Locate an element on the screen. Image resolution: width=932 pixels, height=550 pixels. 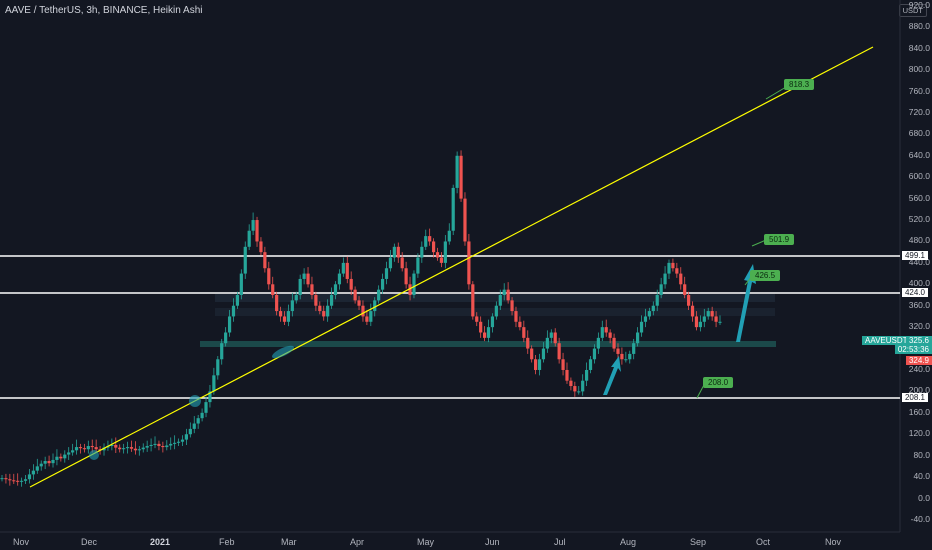
price-tick-label: 440.0 is located at coordinates (919, 261).